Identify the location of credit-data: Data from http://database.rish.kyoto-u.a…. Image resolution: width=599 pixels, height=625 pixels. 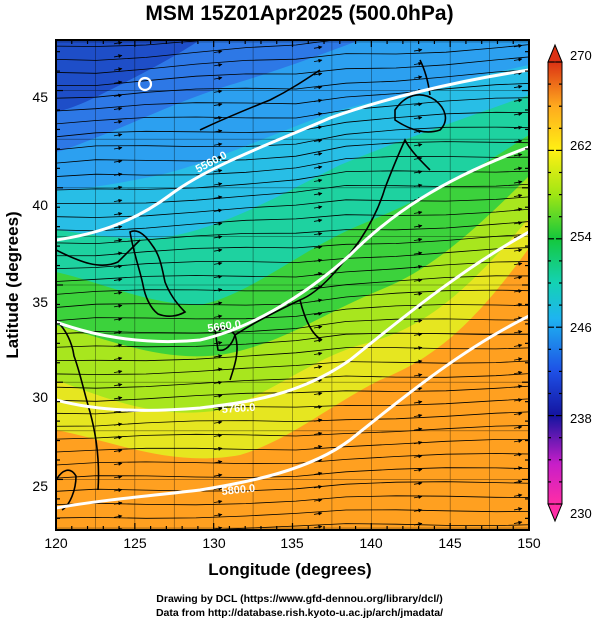
(299, 613).